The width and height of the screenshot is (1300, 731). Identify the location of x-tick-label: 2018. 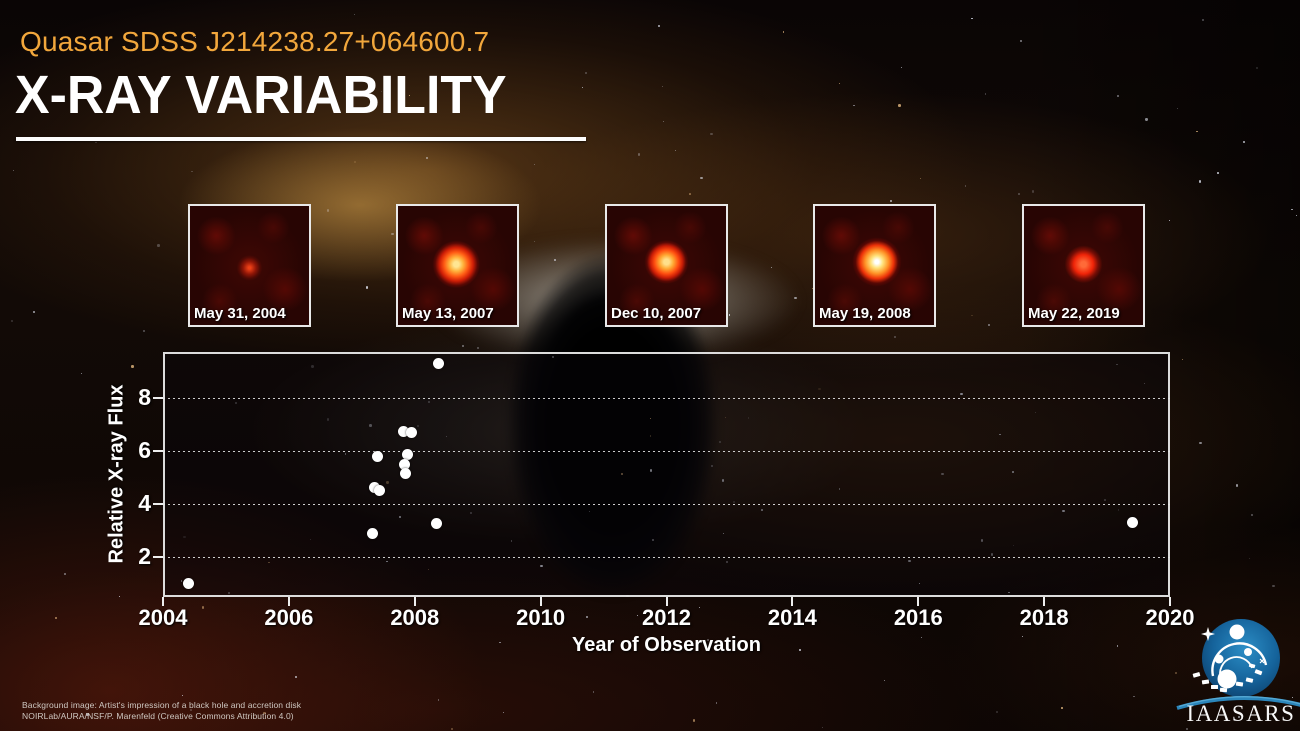
(1044, 617).